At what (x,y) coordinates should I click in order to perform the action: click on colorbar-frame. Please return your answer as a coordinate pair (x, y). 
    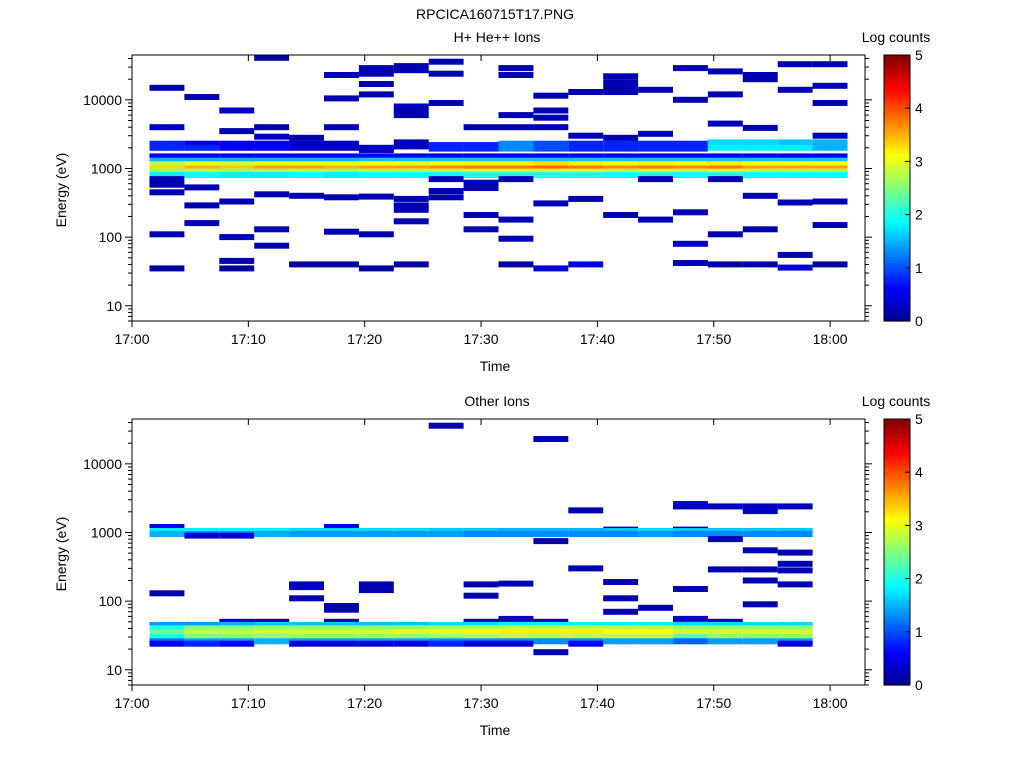
    Looking at the image, I should click on (897, 552).